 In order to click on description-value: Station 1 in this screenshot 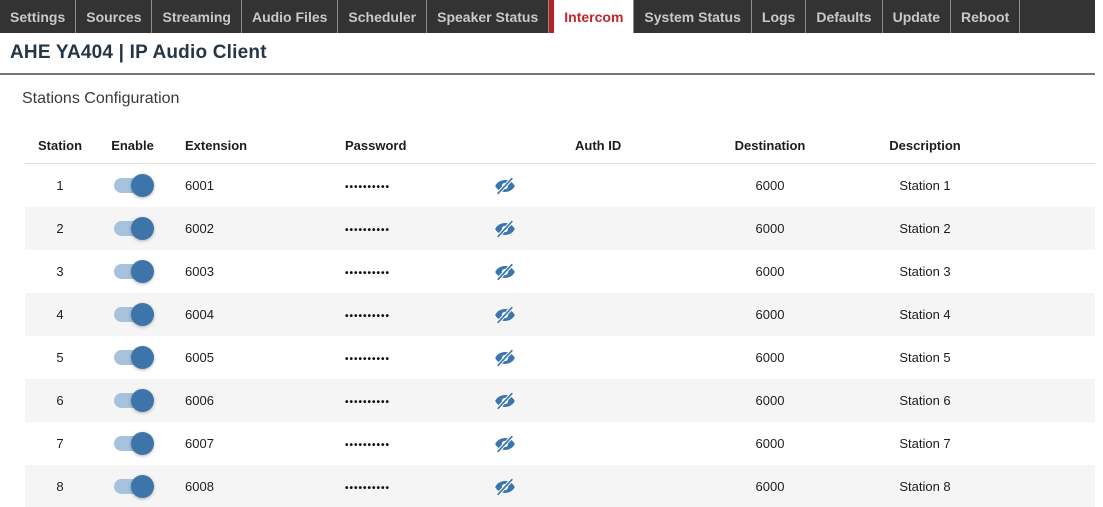, I will do `click(925, 185)`.